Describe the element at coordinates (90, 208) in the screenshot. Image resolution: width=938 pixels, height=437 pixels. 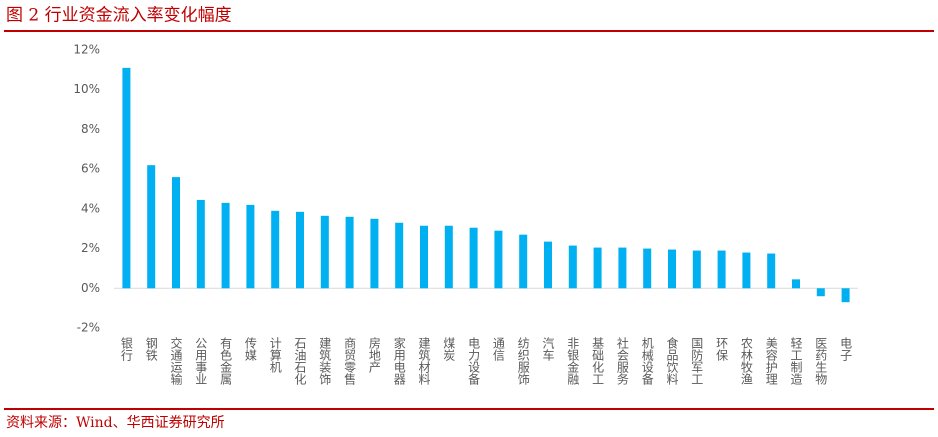
I see `y-tick-label: 4%` at that location.